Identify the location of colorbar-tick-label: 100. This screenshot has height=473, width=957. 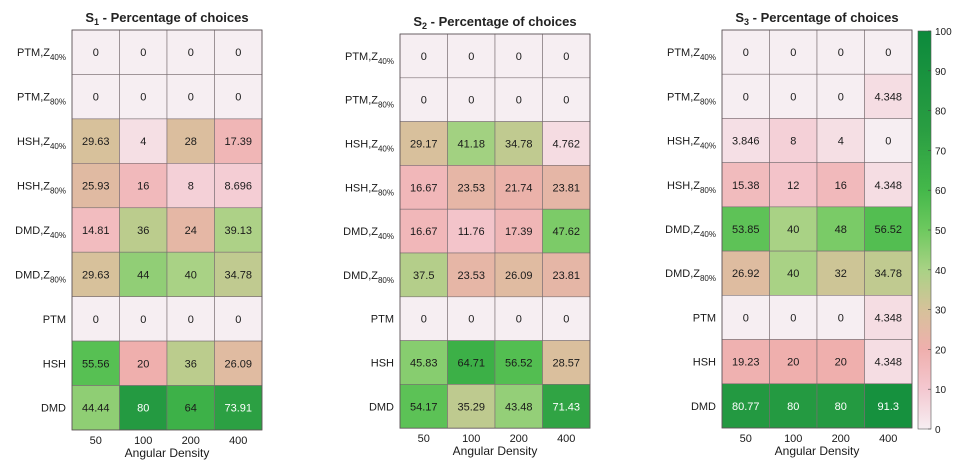
(943, 32).